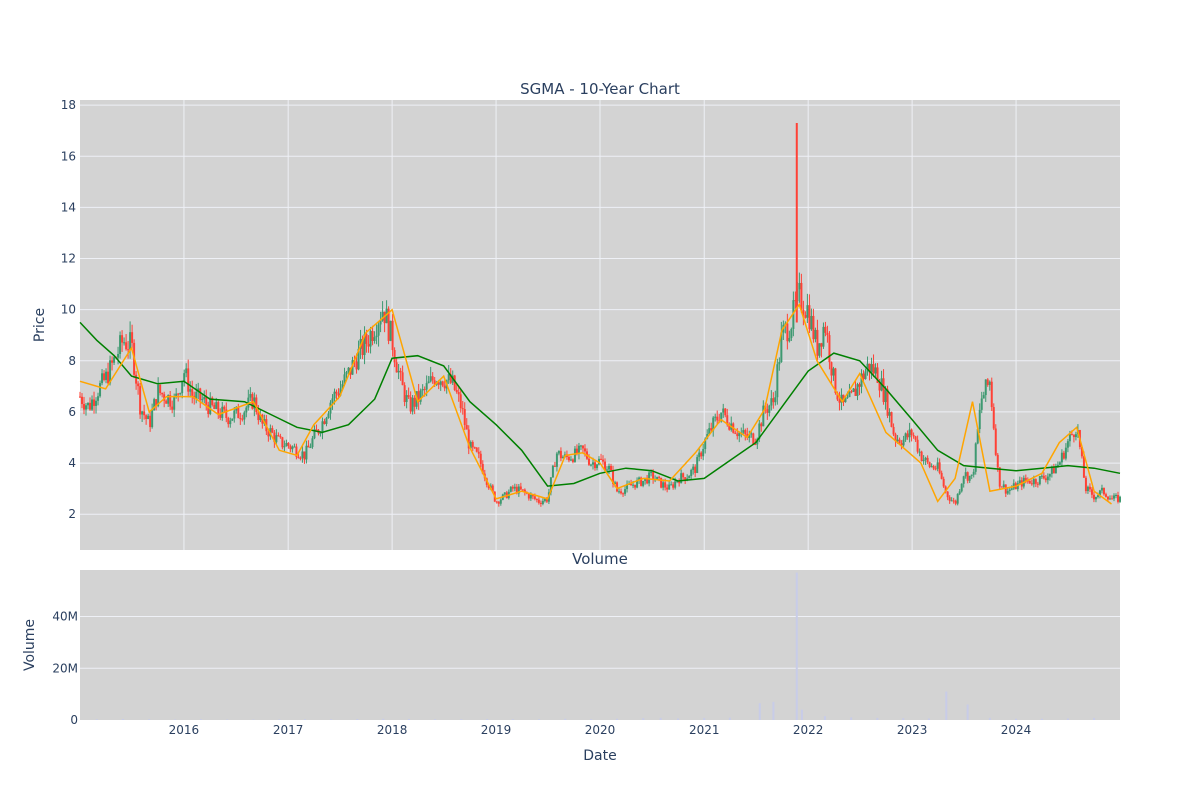 This screenshot has width=1200, height=804. What do you see at coordinates (65, 668) in the screenshot?
I see `volume-y-ticks: 0 20M 40M` at bounding box center [65, 668].